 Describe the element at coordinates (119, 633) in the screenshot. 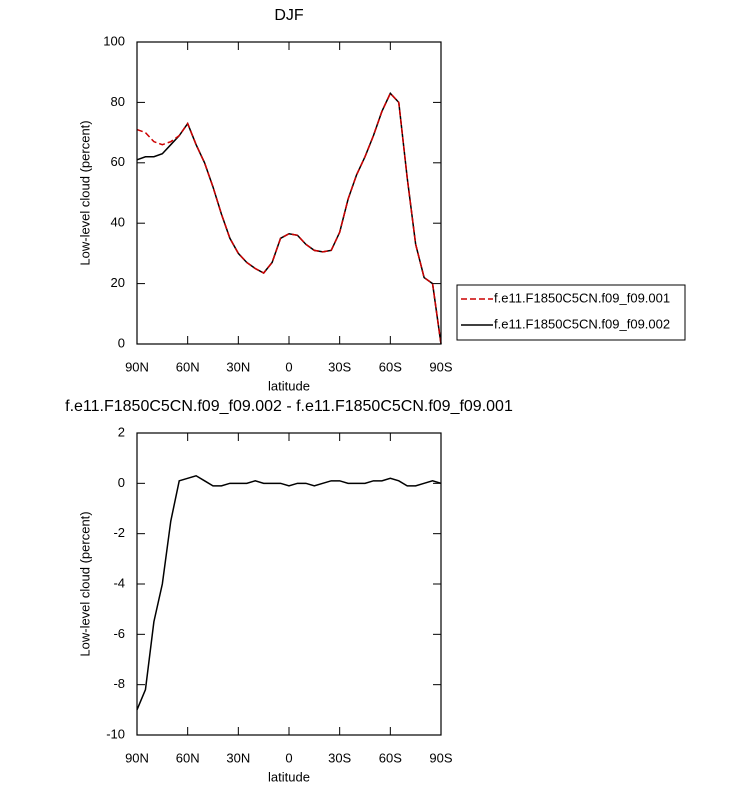

I see `y-tick-label: -6` at that location.